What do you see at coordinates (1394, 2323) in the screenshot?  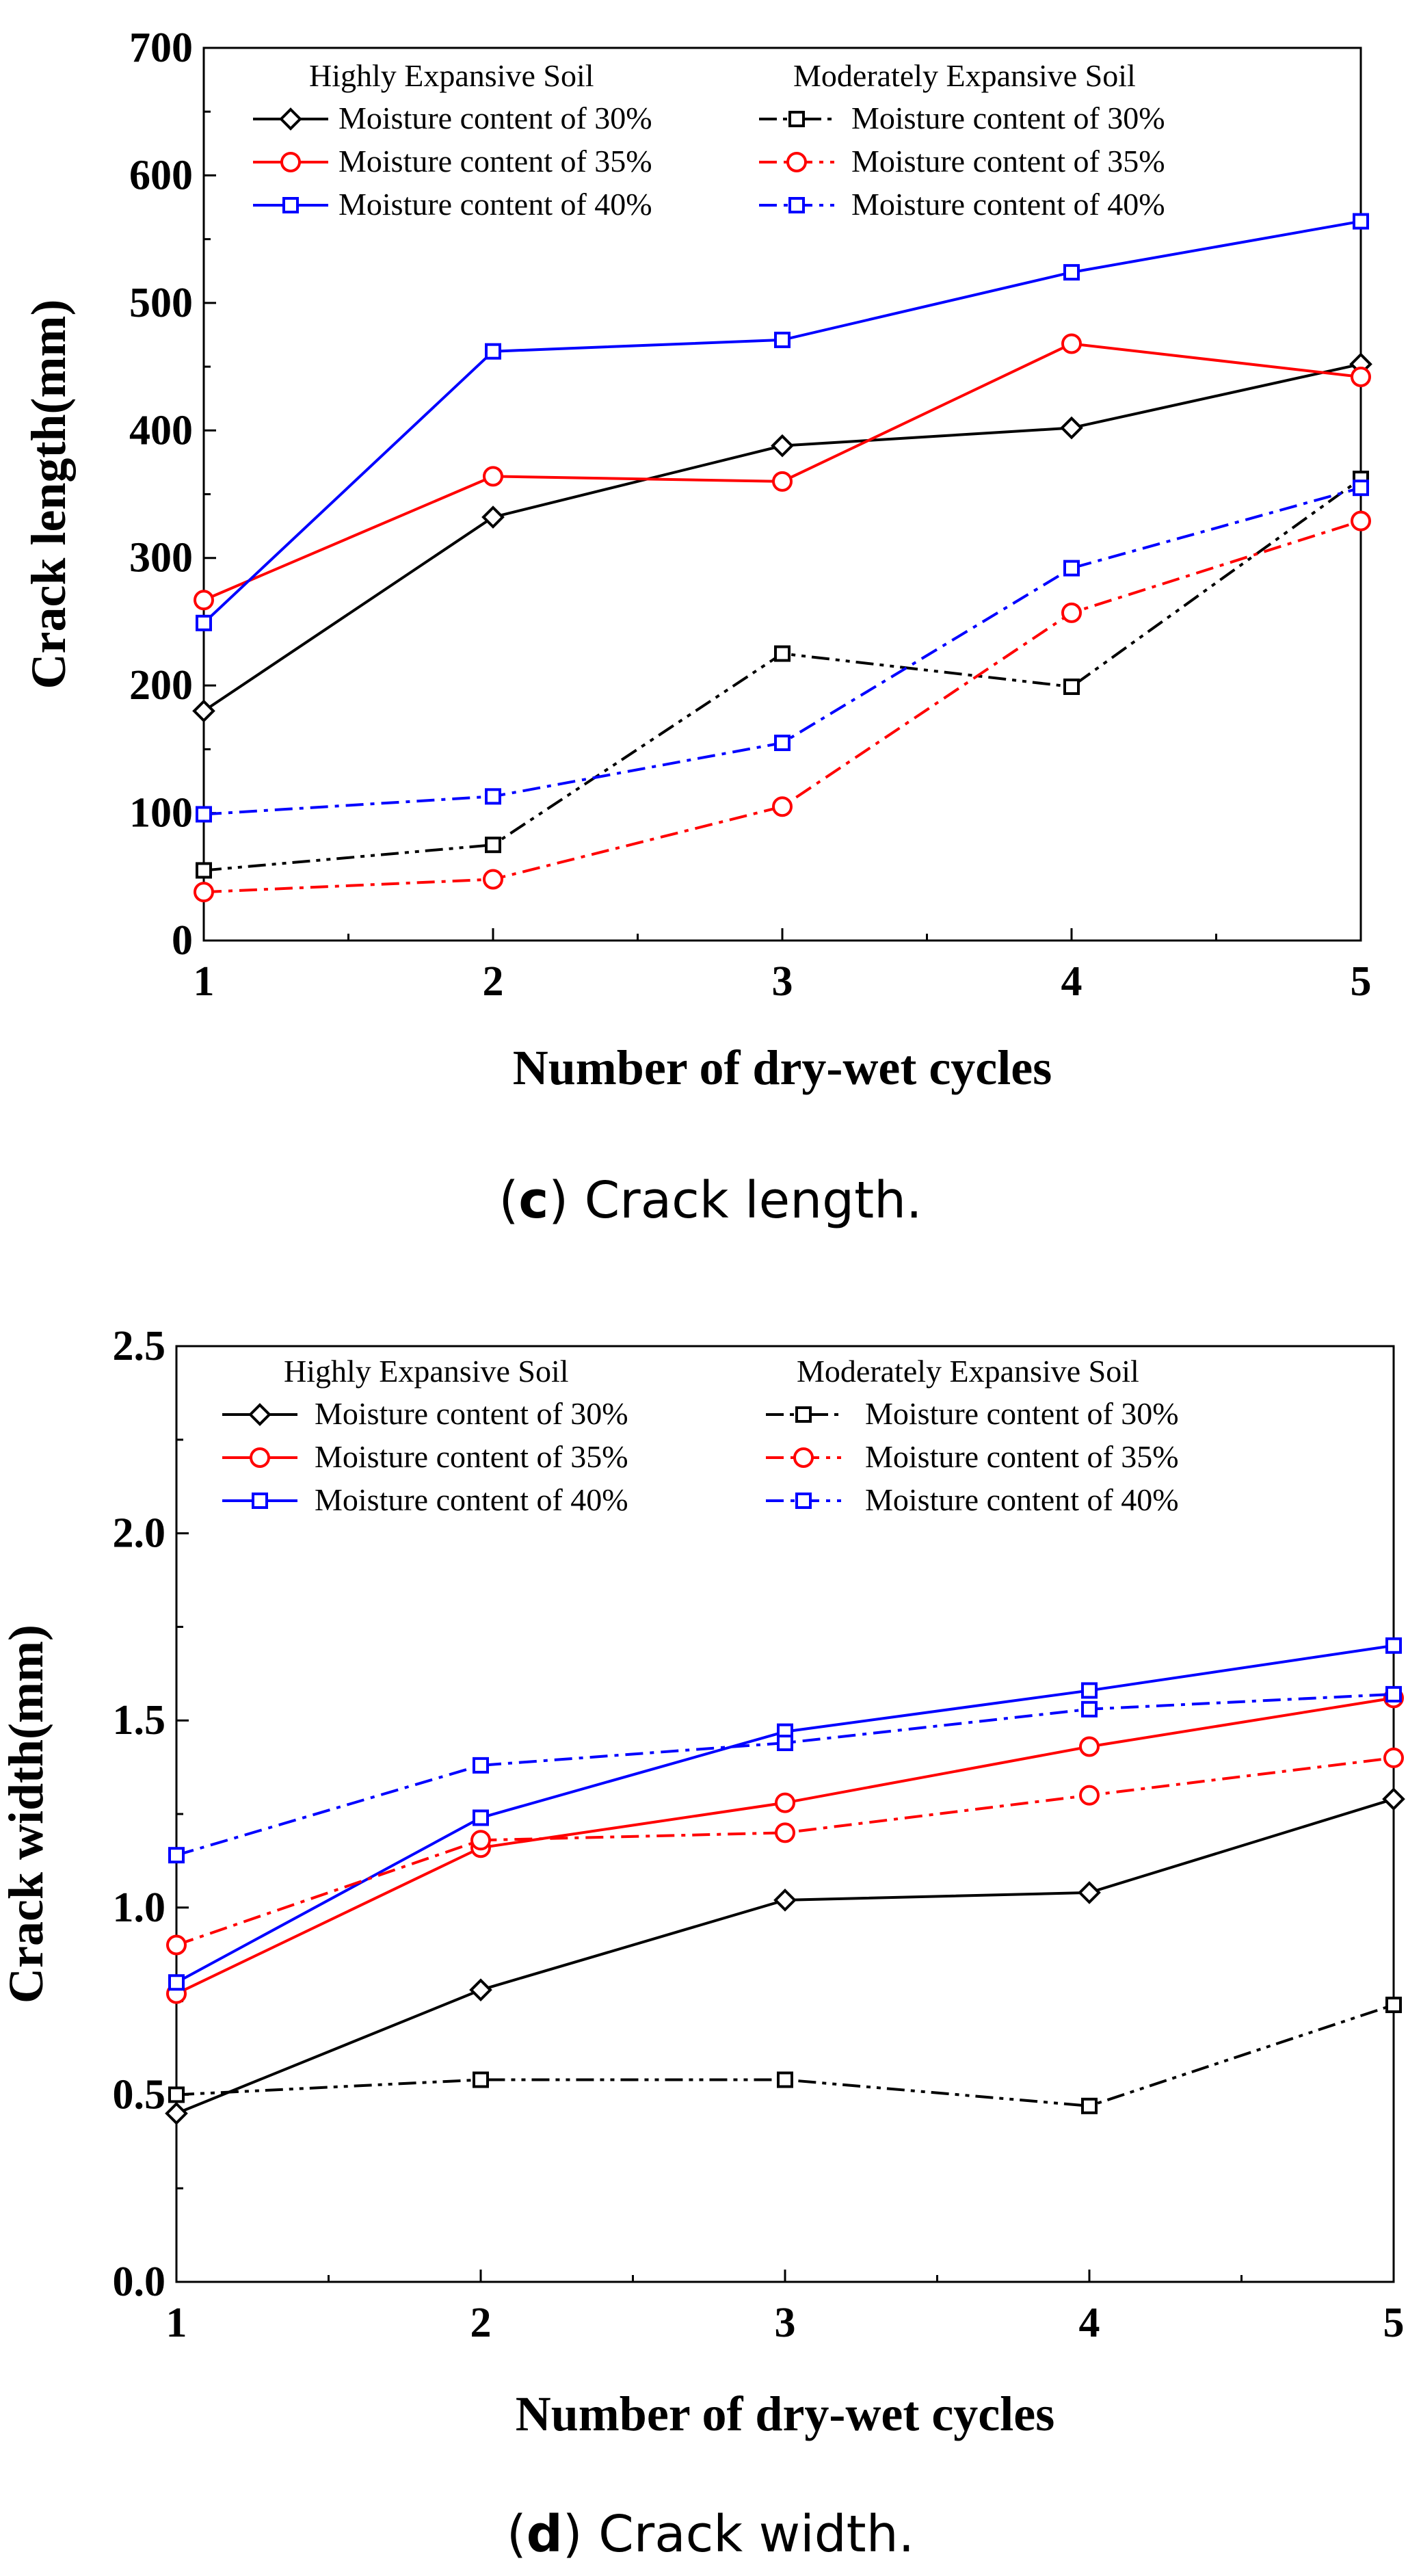 I see `x-tick-label: 5` at bounding box center [1394, 2323].